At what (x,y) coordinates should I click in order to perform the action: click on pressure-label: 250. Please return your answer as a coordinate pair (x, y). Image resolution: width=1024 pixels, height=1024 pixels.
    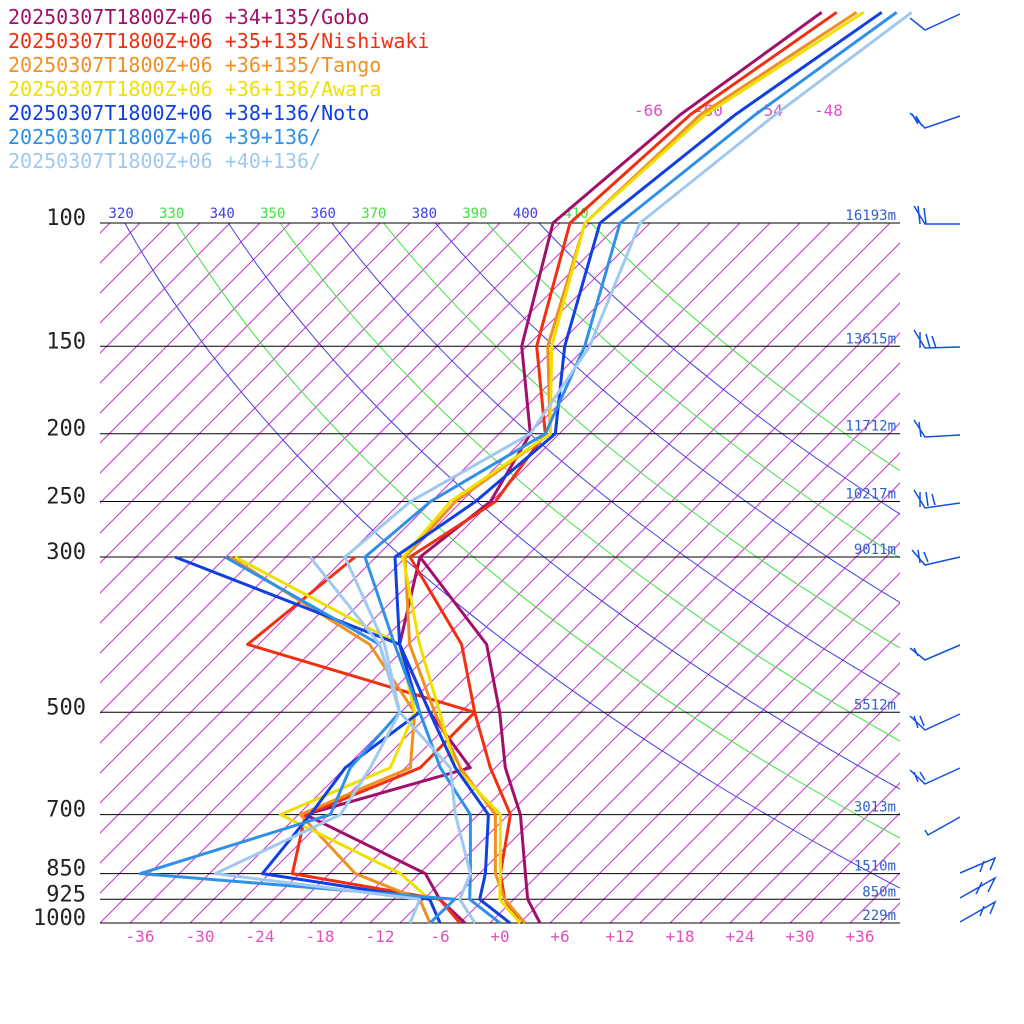
    Looking at the image, I should click on (66, 497).